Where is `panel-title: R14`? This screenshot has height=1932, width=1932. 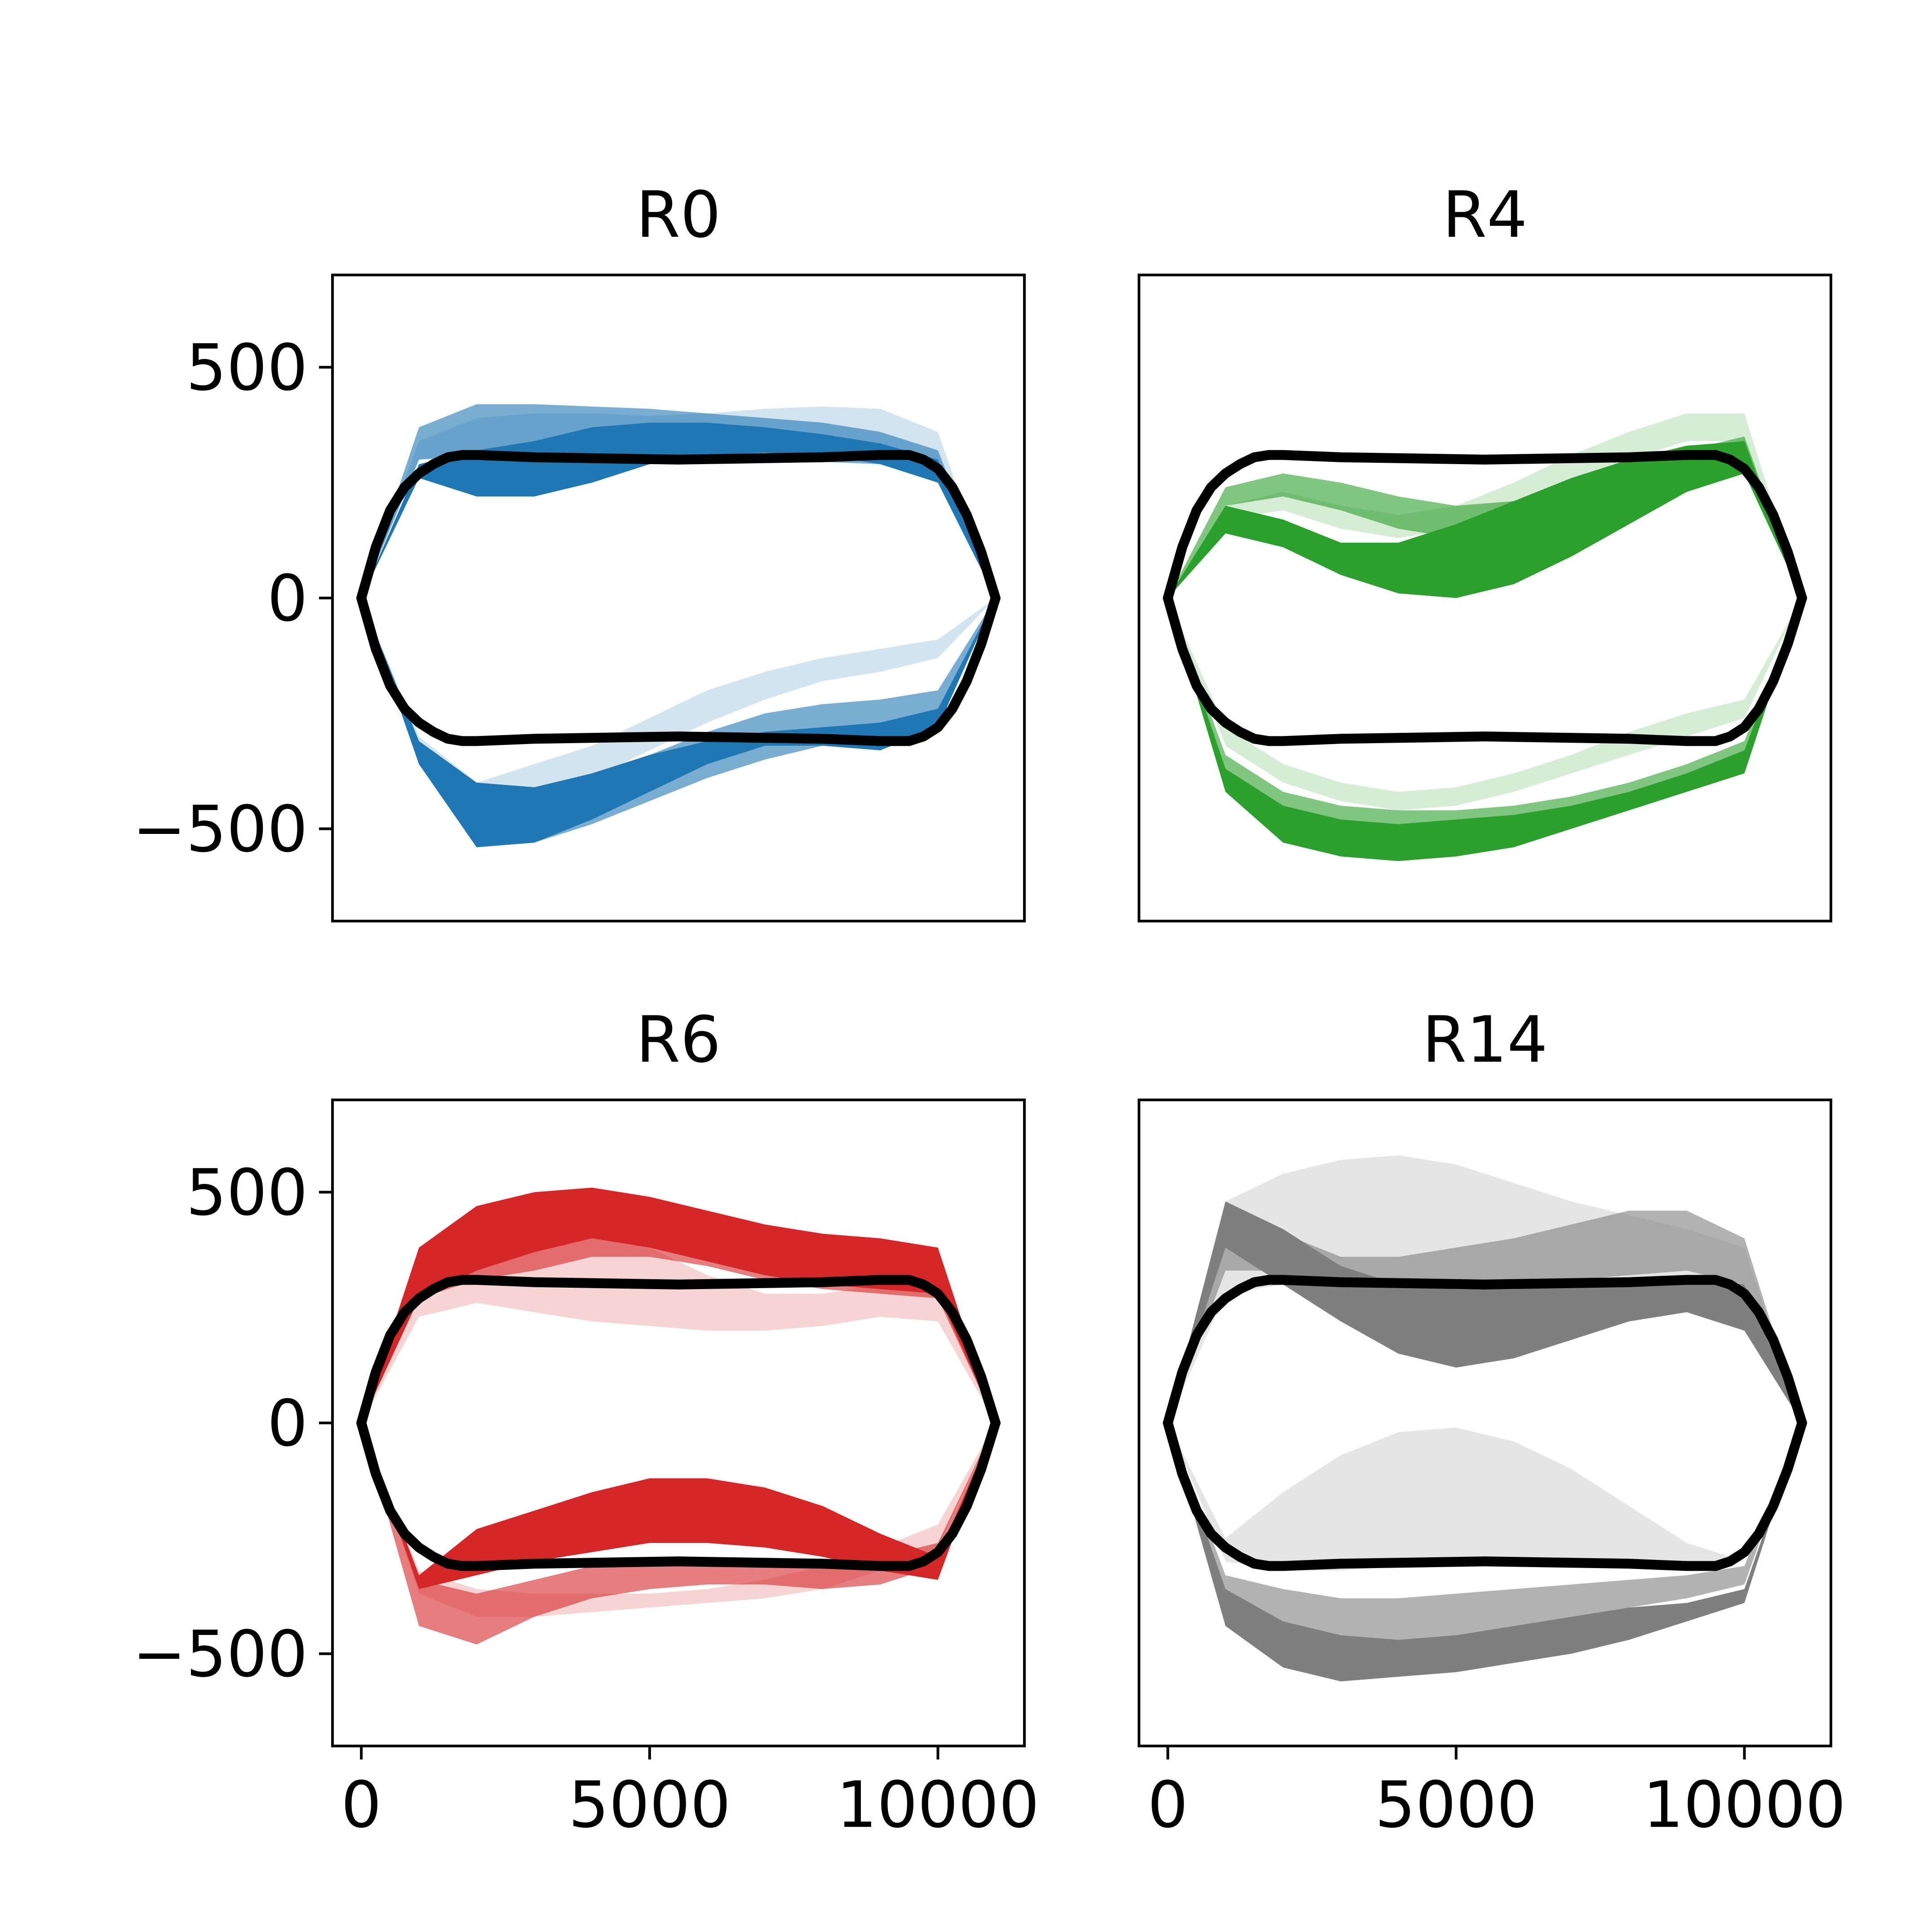 panel-title: R14 is located at coordinates (1484, 1040).